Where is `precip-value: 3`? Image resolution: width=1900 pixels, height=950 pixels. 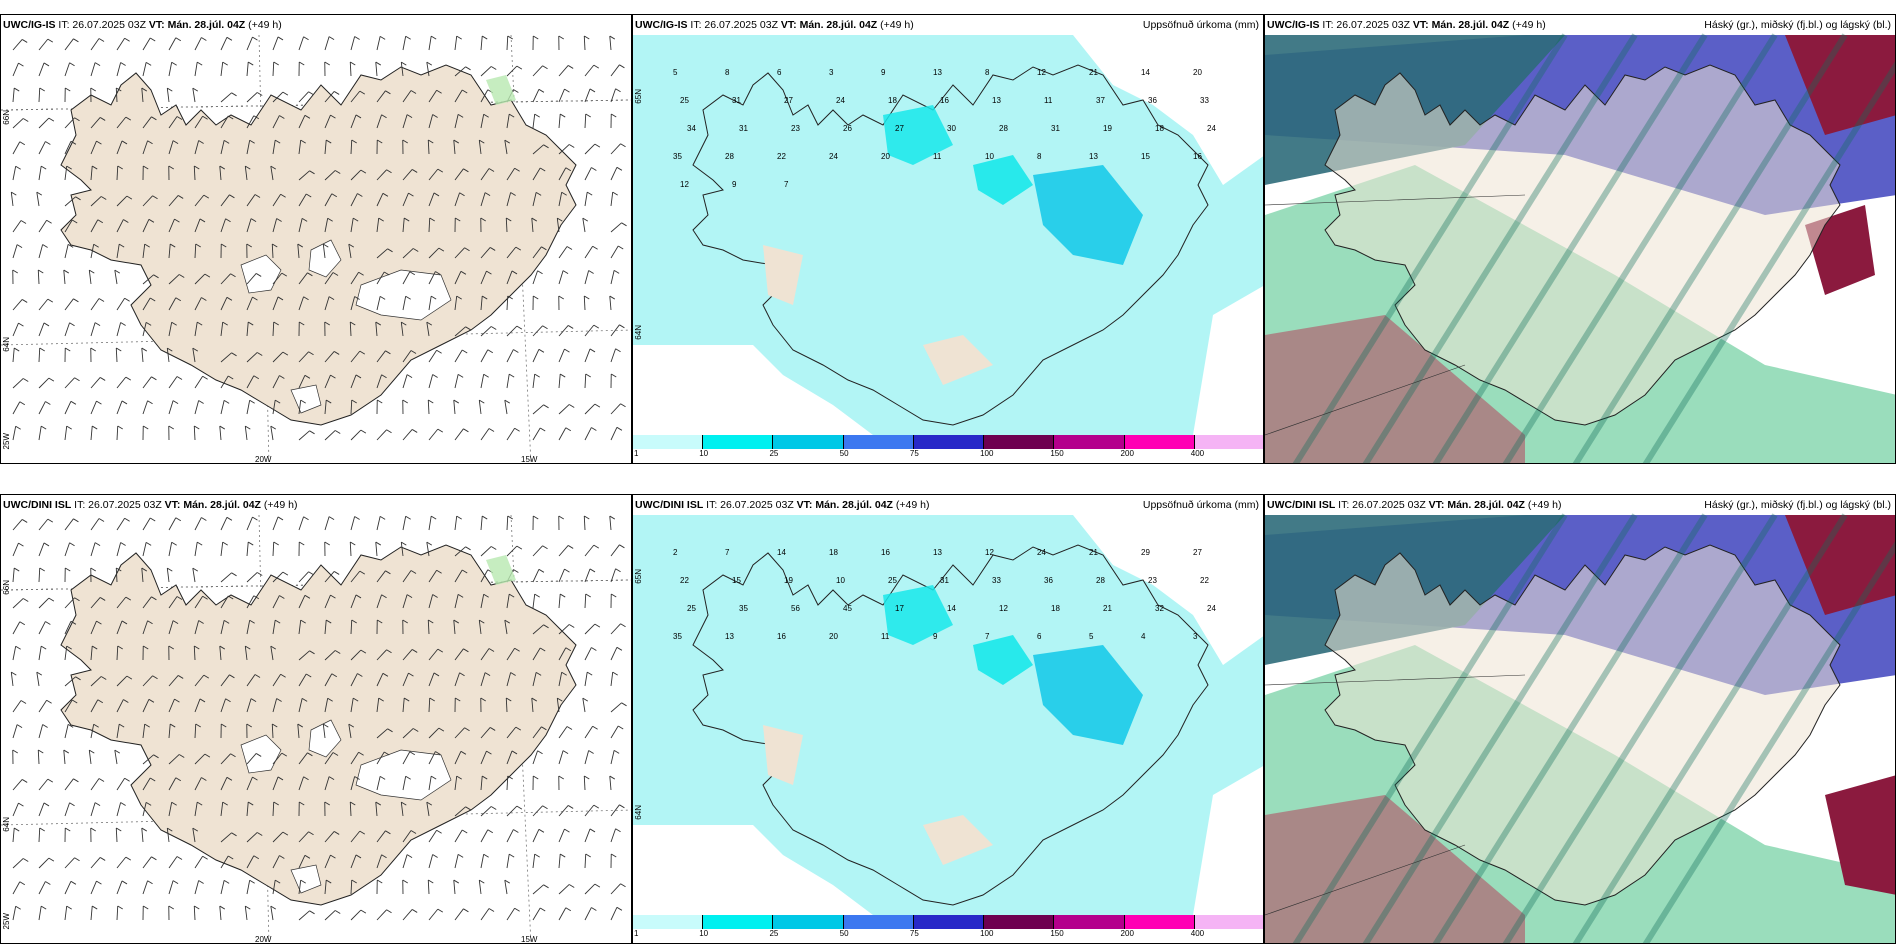 precip-value: 3 is located at coordinates (1195, 636).